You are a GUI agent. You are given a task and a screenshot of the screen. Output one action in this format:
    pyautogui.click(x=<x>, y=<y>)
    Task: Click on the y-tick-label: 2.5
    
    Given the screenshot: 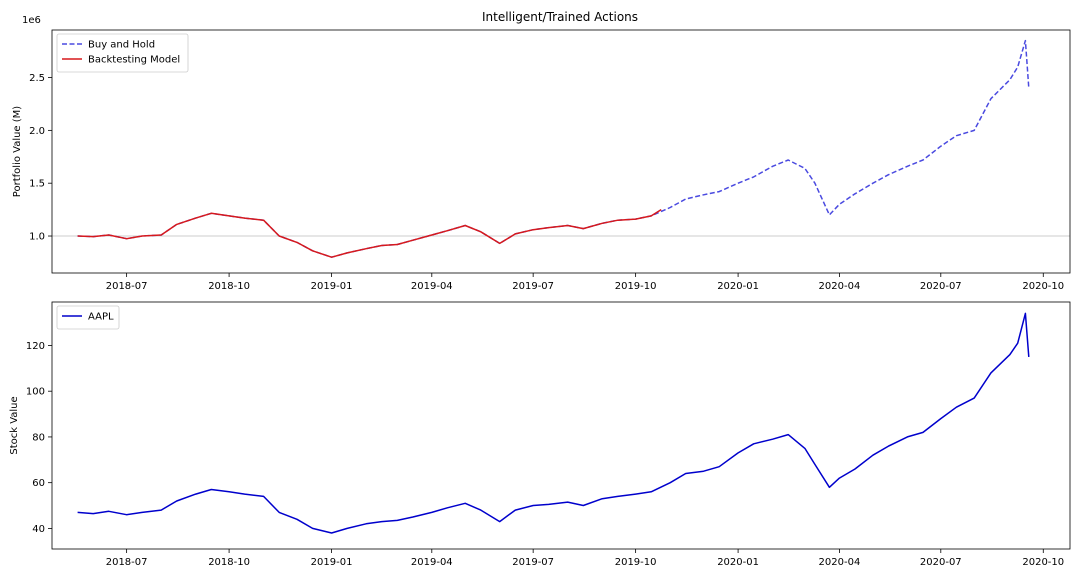 What is the action you would take?
    pyautogui.click(x=37, y=78)
    